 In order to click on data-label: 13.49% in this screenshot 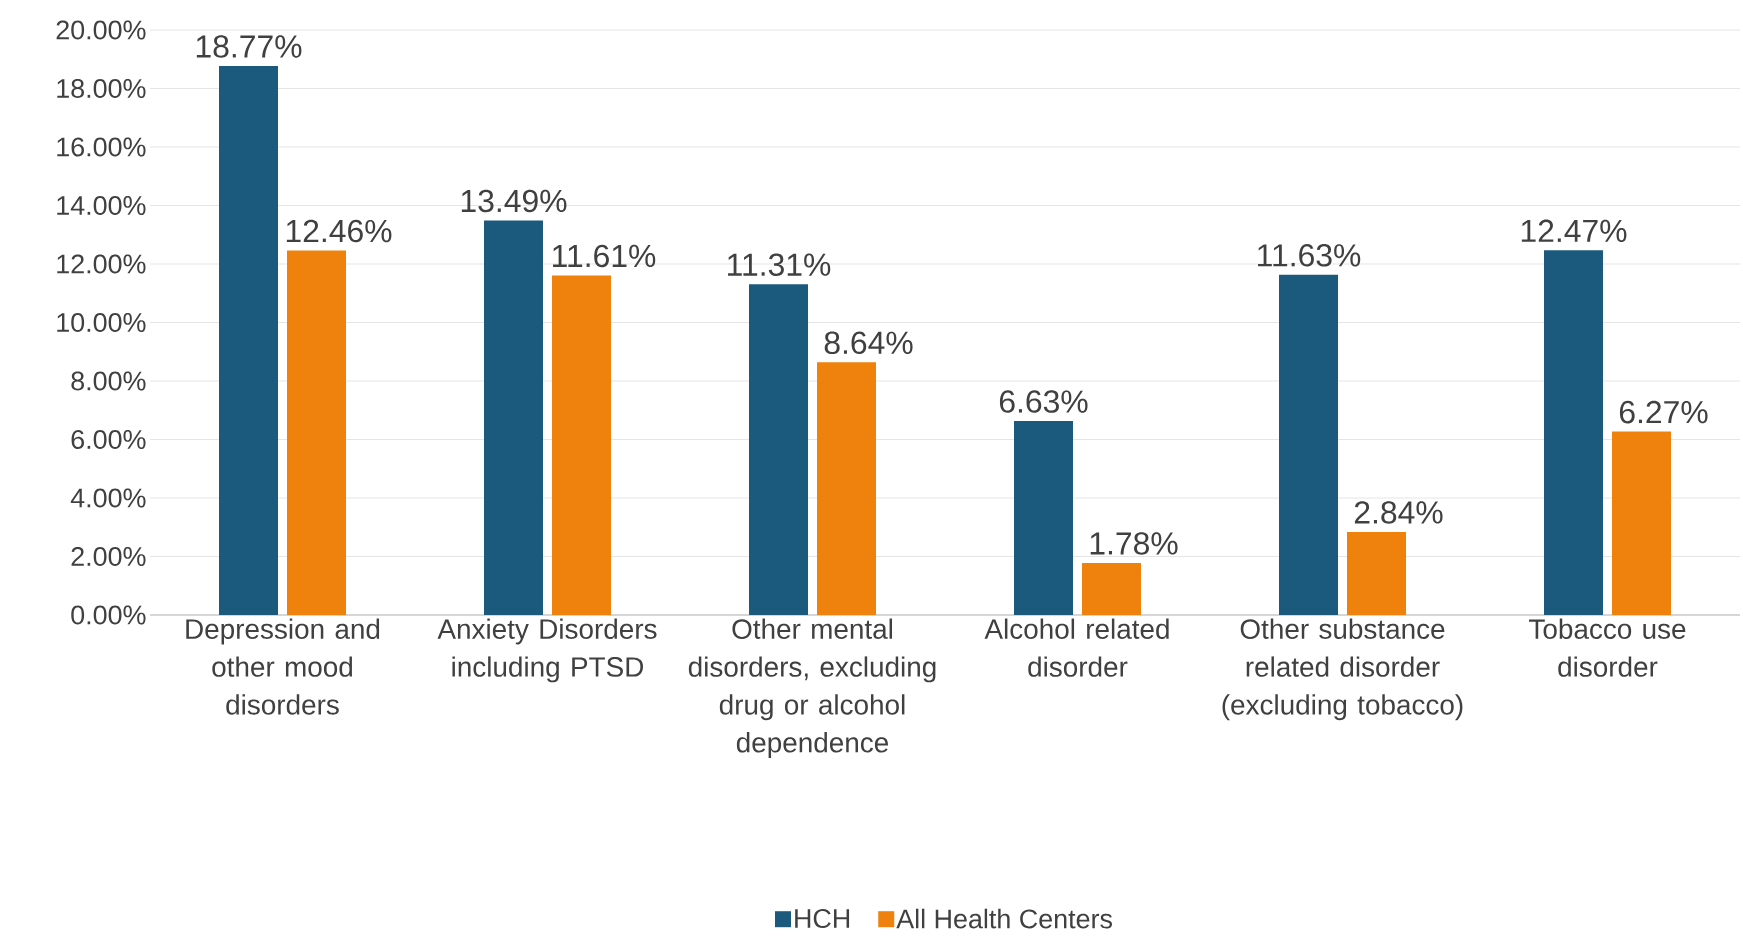, I will do `click(514, 201)`.